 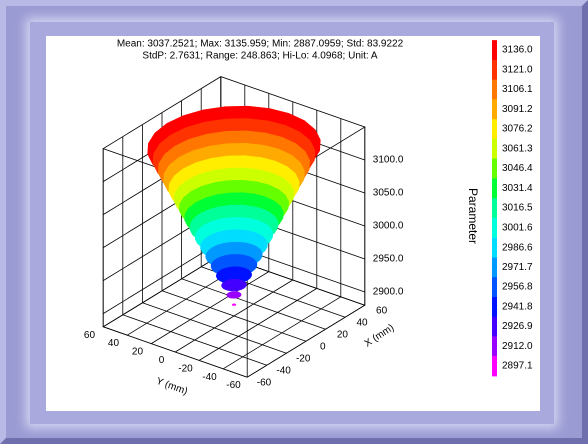 What do you see at coordinates (382, 311) in the screenshot?
I see `x-tick-label: 60` at bounding box center [382, 311].